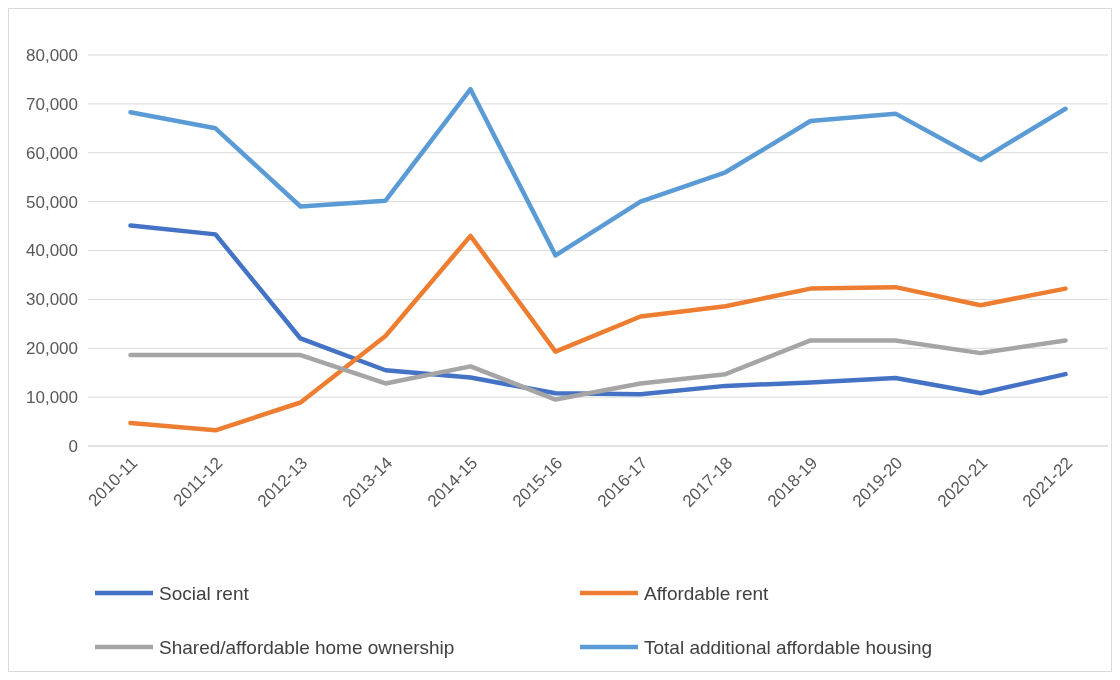 The width and height of the screenshot is (1120, 680). What do you see at coordinates (52, 251) in the screenshot?
I see `y-tick-label: 40,000` at bounding box center [52, 251].